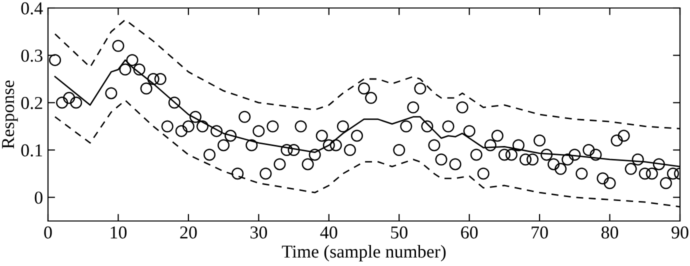 The width and height of the screenshot is (690, 266). What do you see at coordinates (31, 150) in the screenshot?
I see `y-tick-label: 0.1` at bounding box center [31, 150].